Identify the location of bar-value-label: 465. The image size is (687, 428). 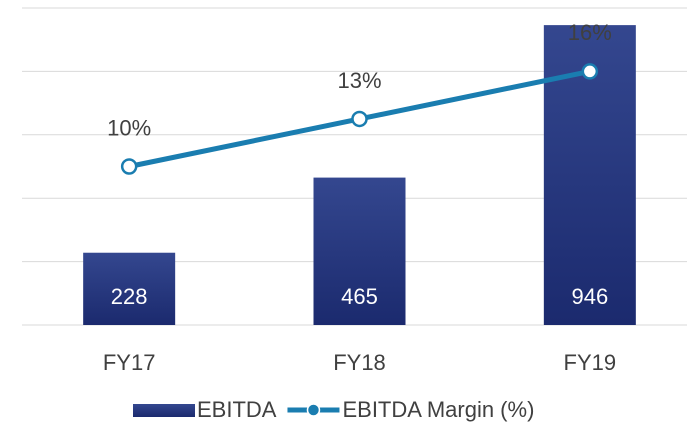
(359, 296).